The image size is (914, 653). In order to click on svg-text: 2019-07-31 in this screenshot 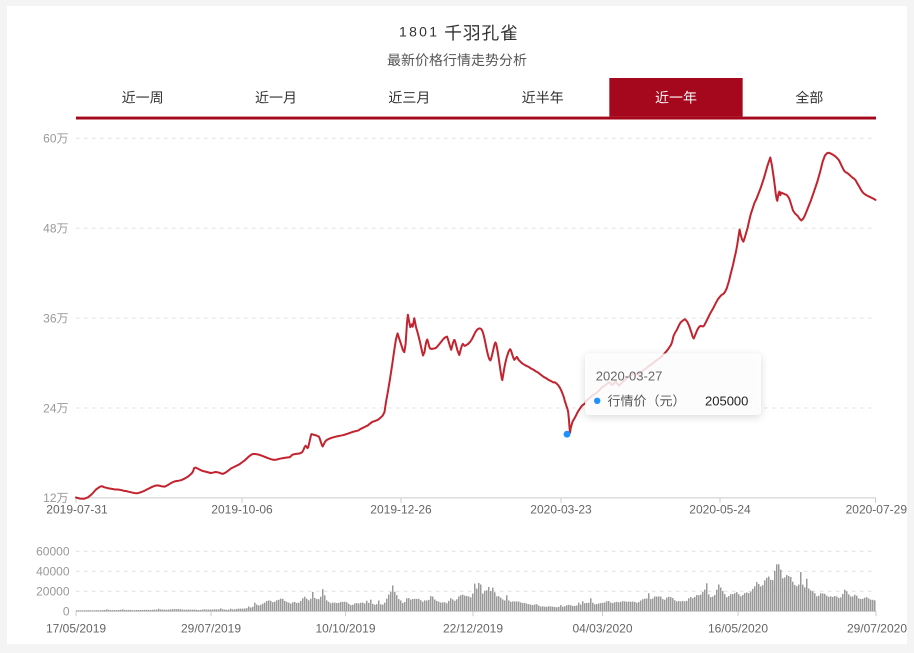, I will do `click(77, 510)`.